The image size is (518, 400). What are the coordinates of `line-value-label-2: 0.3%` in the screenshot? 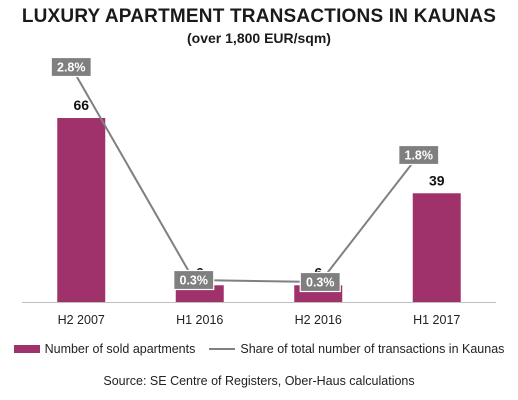 It's located at (194, 281).